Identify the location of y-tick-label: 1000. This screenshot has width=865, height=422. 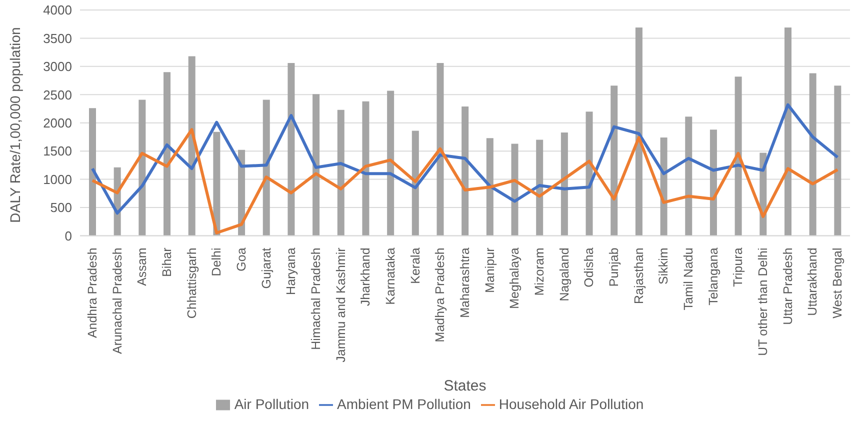
(57, 179).